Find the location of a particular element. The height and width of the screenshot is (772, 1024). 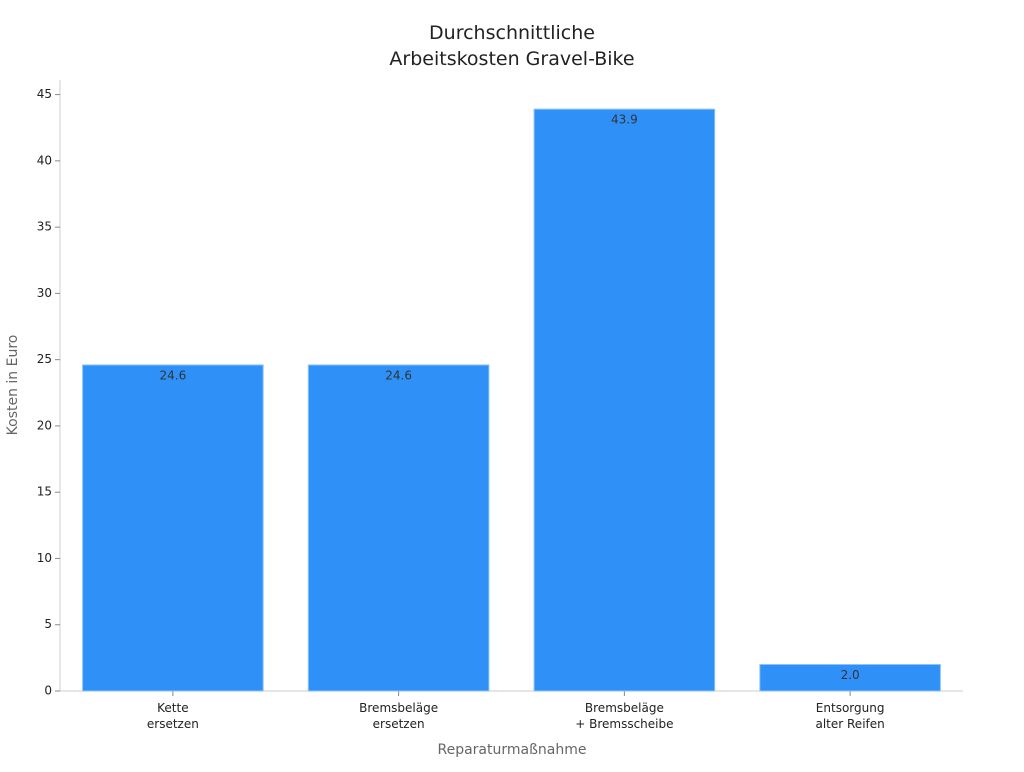

y-tick-label: 30 is located at coordinates (44, 293).